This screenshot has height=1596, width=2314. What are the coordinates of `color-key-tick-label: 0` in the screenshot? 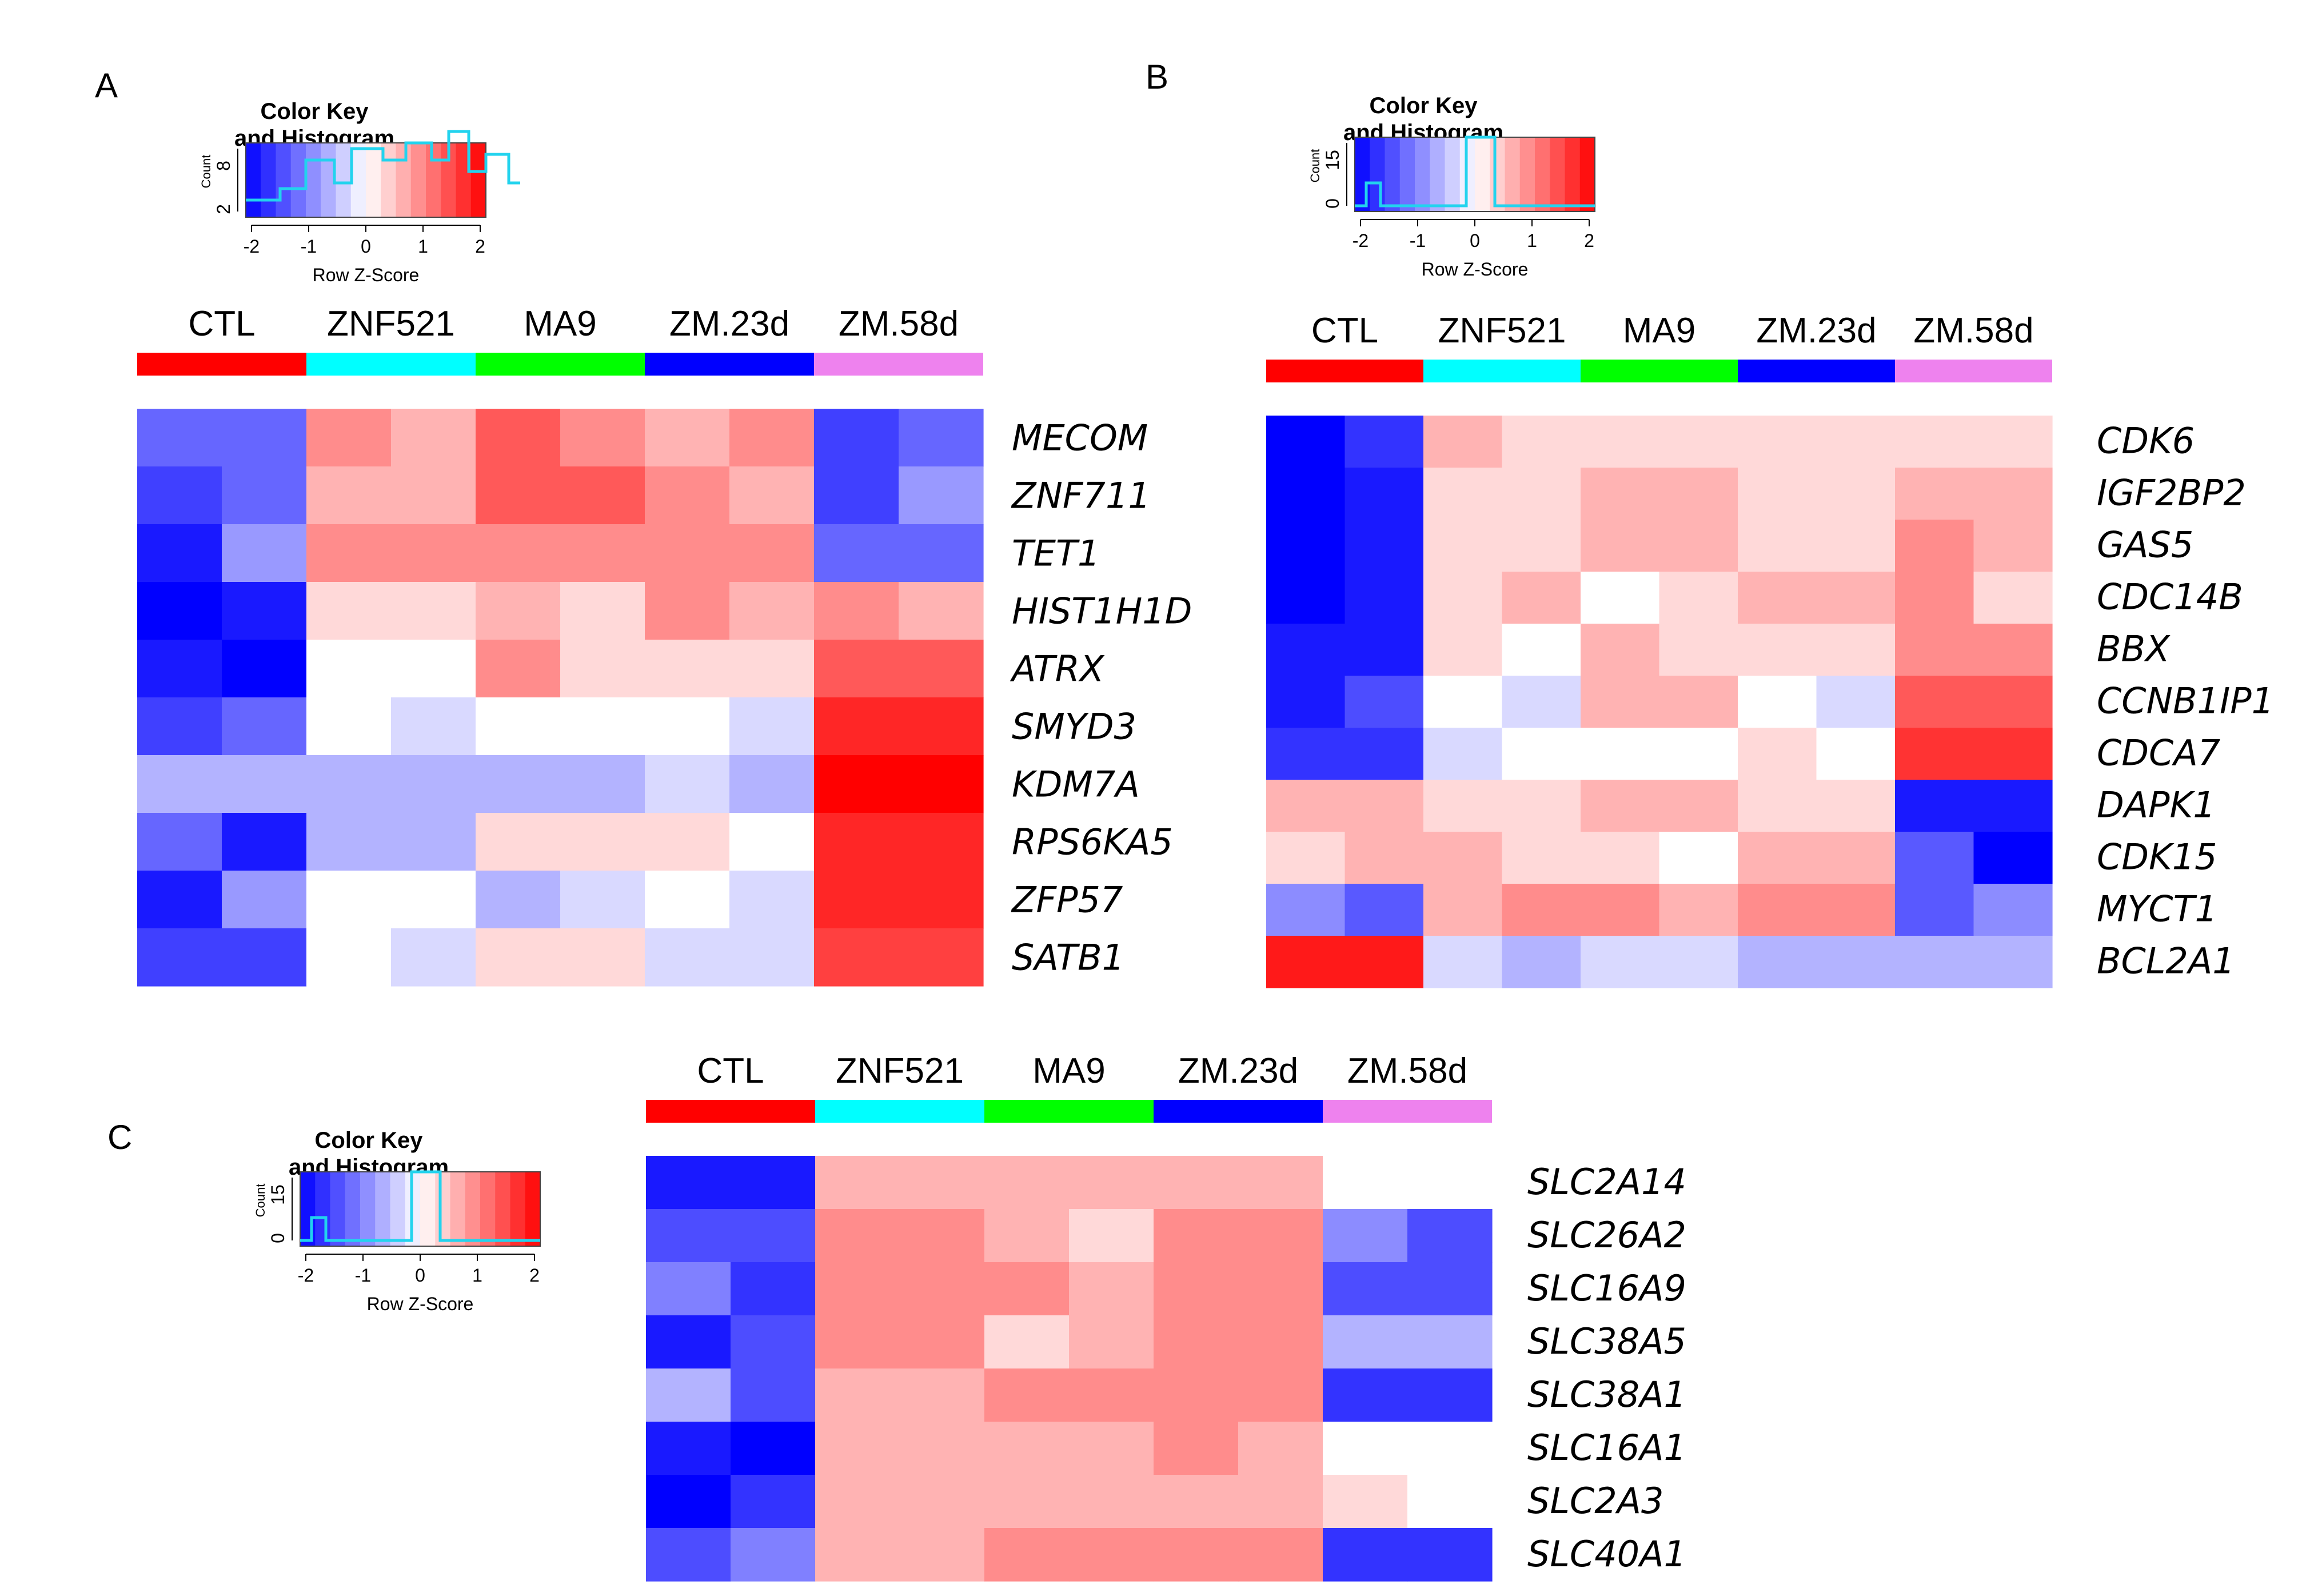 It's located at (1475, 240).